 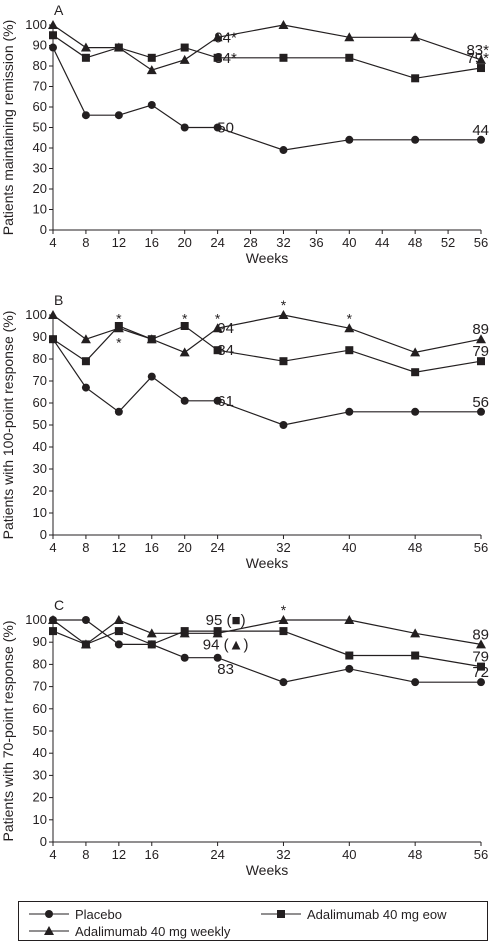 What do you see at coordinates (382, 242) in the screenshot?
I see `x-tick-label: 44` at bounding box center [382, 242].